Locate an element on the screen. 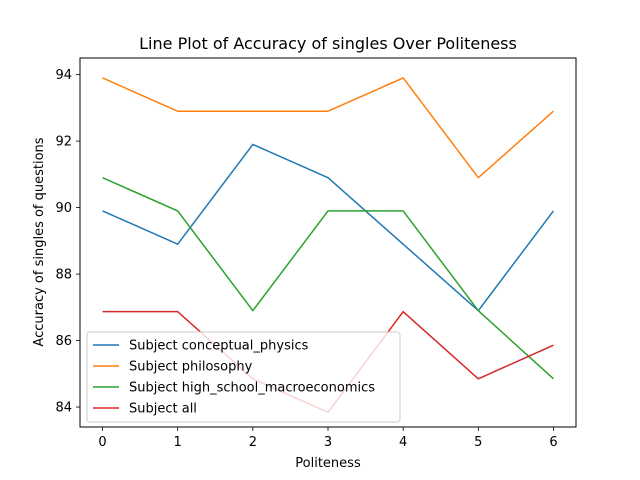 The width and height of the screenshot is (640, 480). x-tick-label-0: 0 is located at coordinates (102, 442).